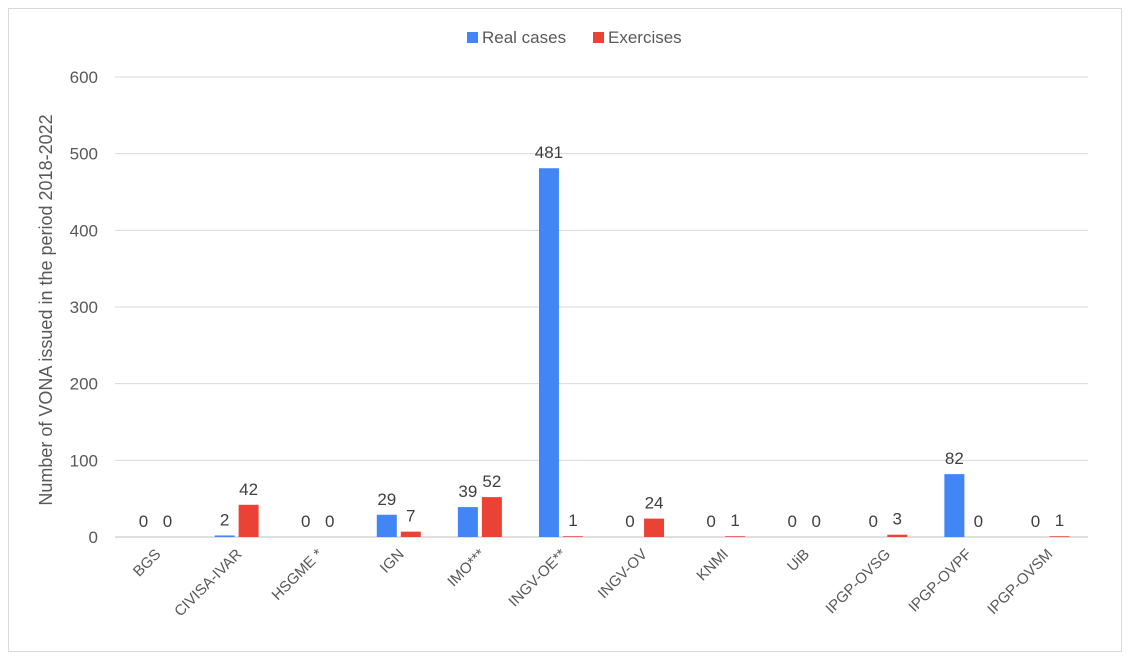 Image resolution: width=1131 pixels, height=657 pixels. What do you see at coordinates (954, 458) in the screenshot?
I see `data-label: 82` at bounding box center [954, 458].